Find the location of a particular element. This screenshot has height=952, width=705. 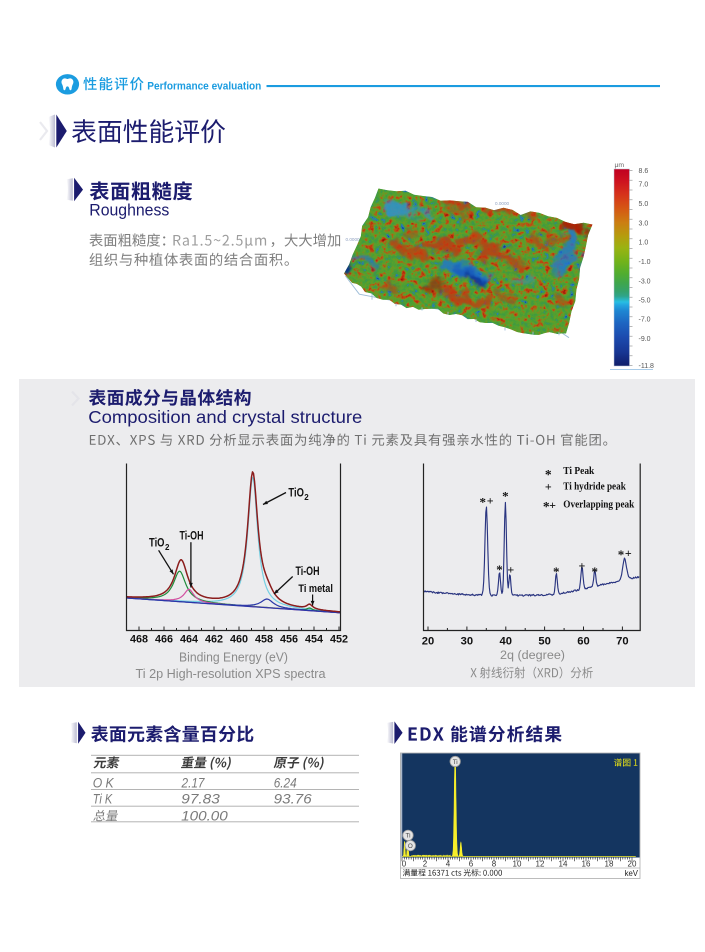

svg-text: 464 is located at coordinates (189, 640).